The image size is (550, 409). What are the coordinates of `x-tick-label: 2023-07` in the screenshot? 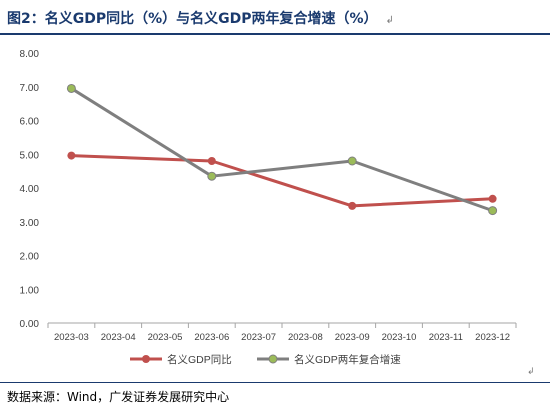 It's located at (258, 337).